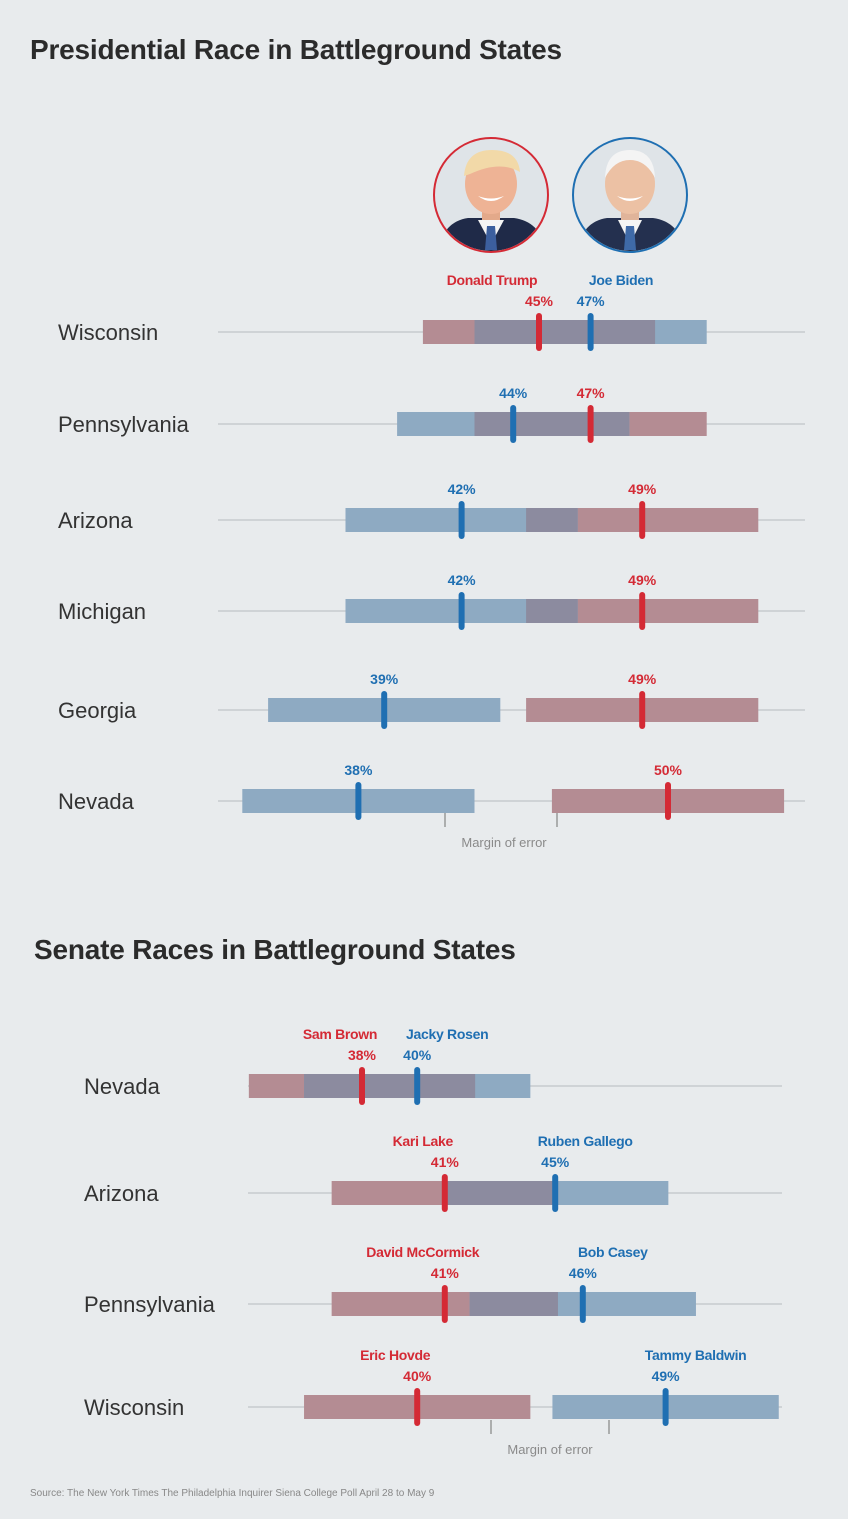 The image size is (848, 1519). Describe the element at coordinates (552, 424) in the screenshot. I see `pres-overlap-pennsylvania` at that location.